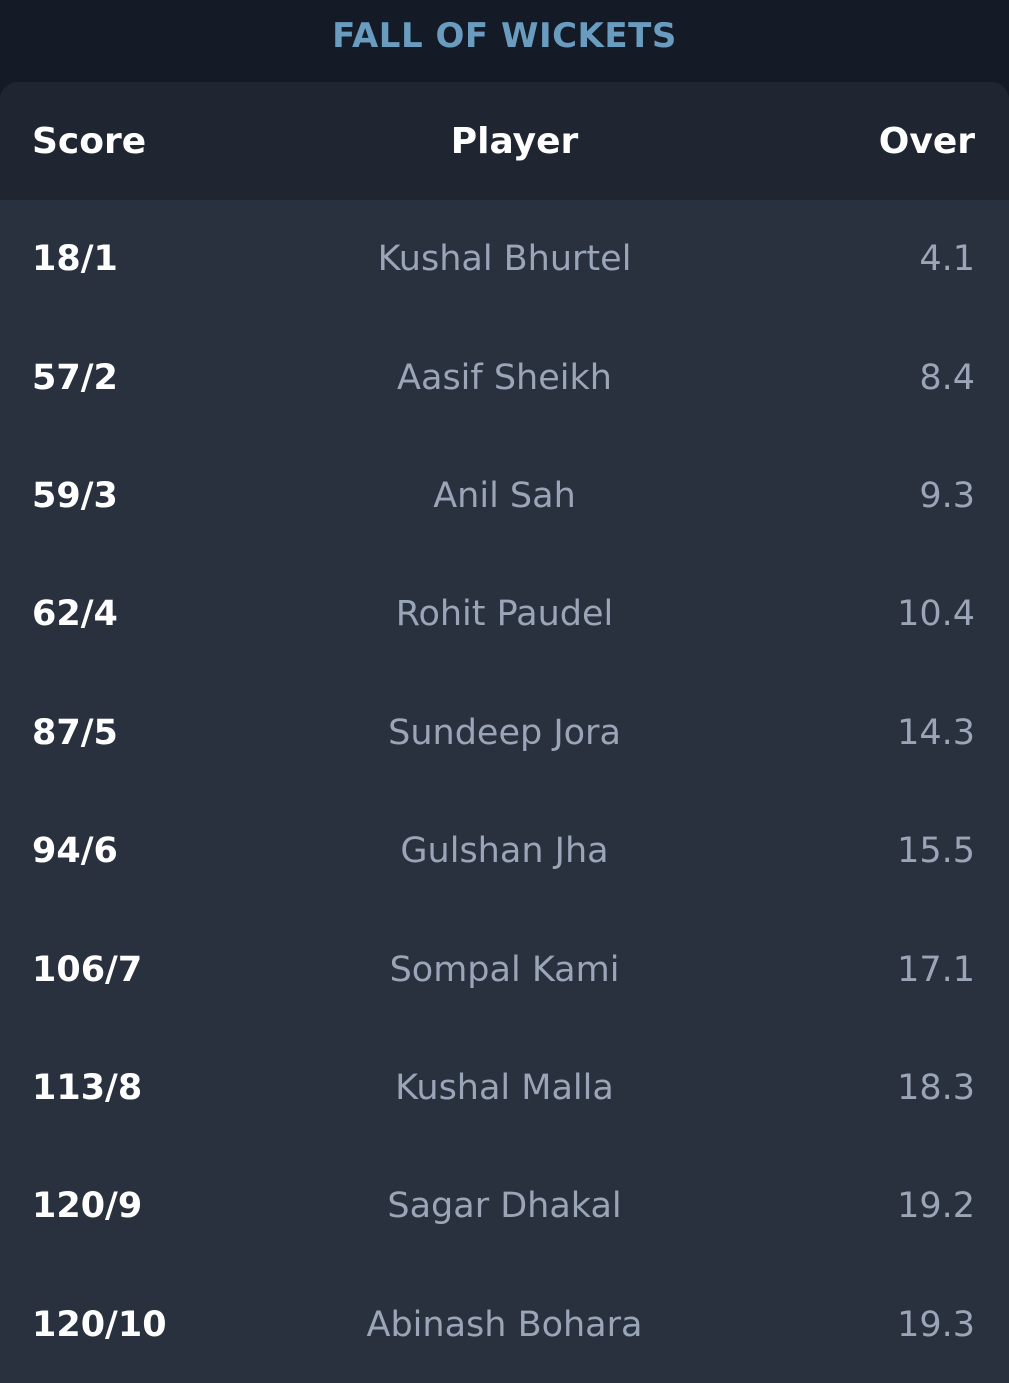  Describe the element at coordinates (936, 1206) in the screenshot. I see `row-over: 19.2` at that location.